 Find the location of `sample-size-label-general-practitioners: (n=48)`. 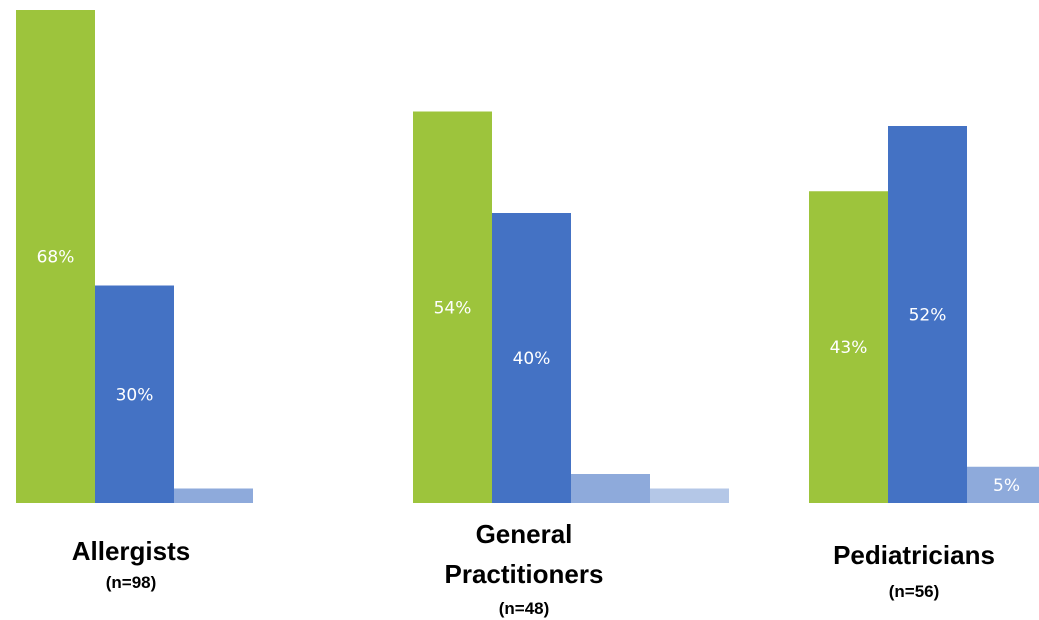

sample-size-label-general-practitioners: (n=48) is located at coordinates (524, 608).